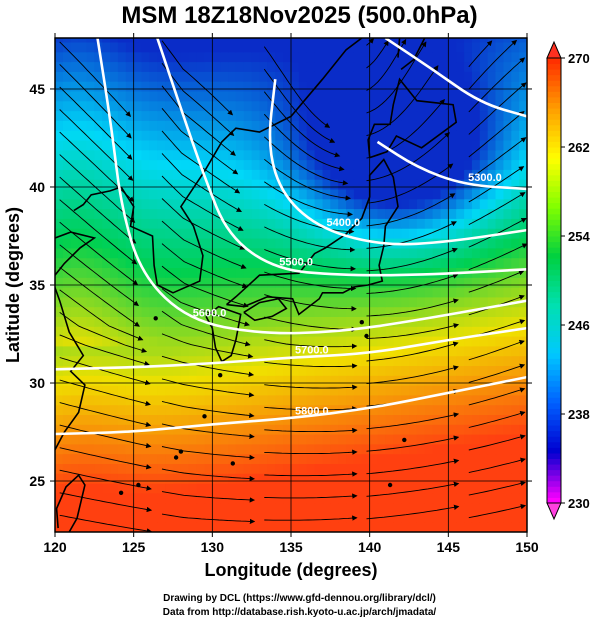 The width and height of the screenshot is (599, 625). What do you see at coordinates (568, 280) in the screenshot?
I see `colorbar: 270 262 254 246 238 230` at bounding box center [568, 280].